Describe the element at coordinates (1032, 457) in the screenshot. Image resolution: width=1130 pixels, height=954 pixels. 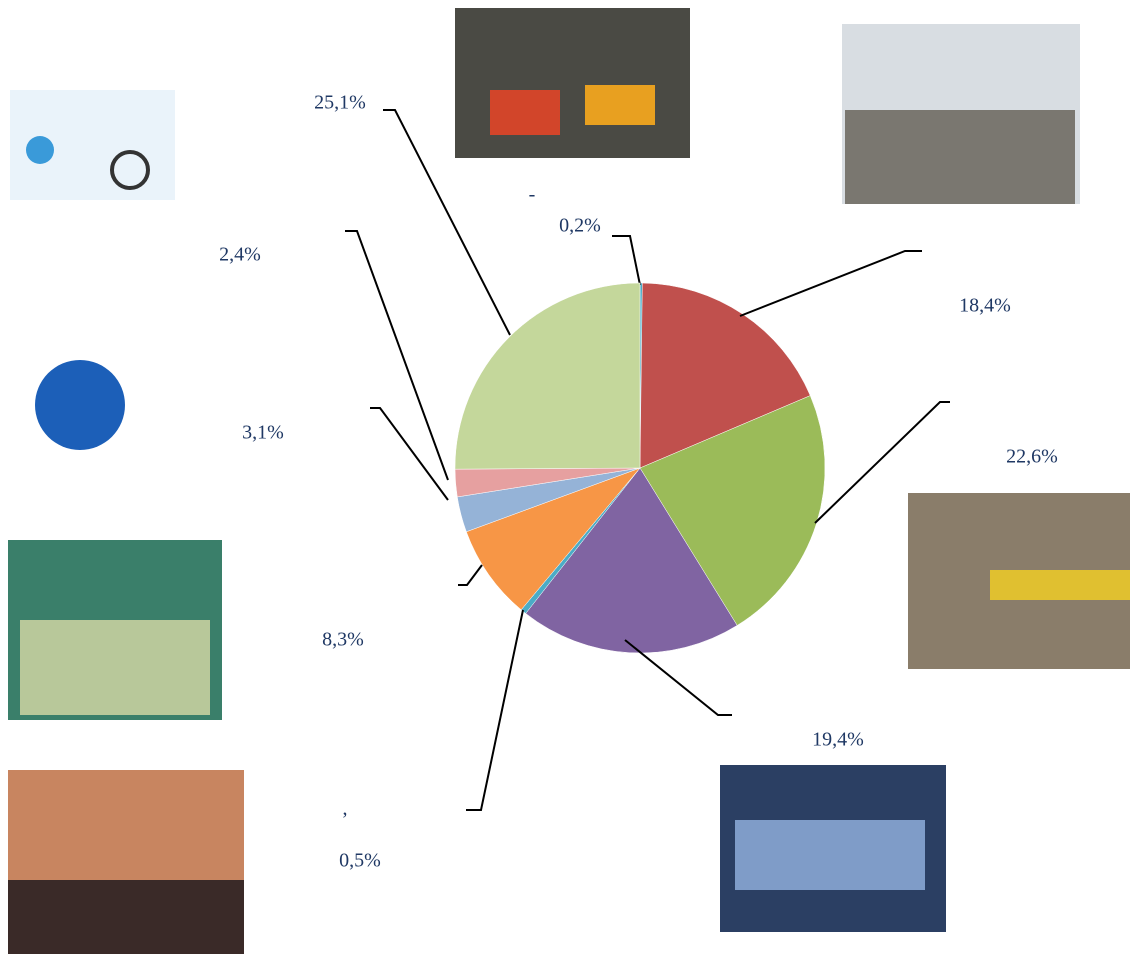
I see `slice-label: 22,6%` at that location.